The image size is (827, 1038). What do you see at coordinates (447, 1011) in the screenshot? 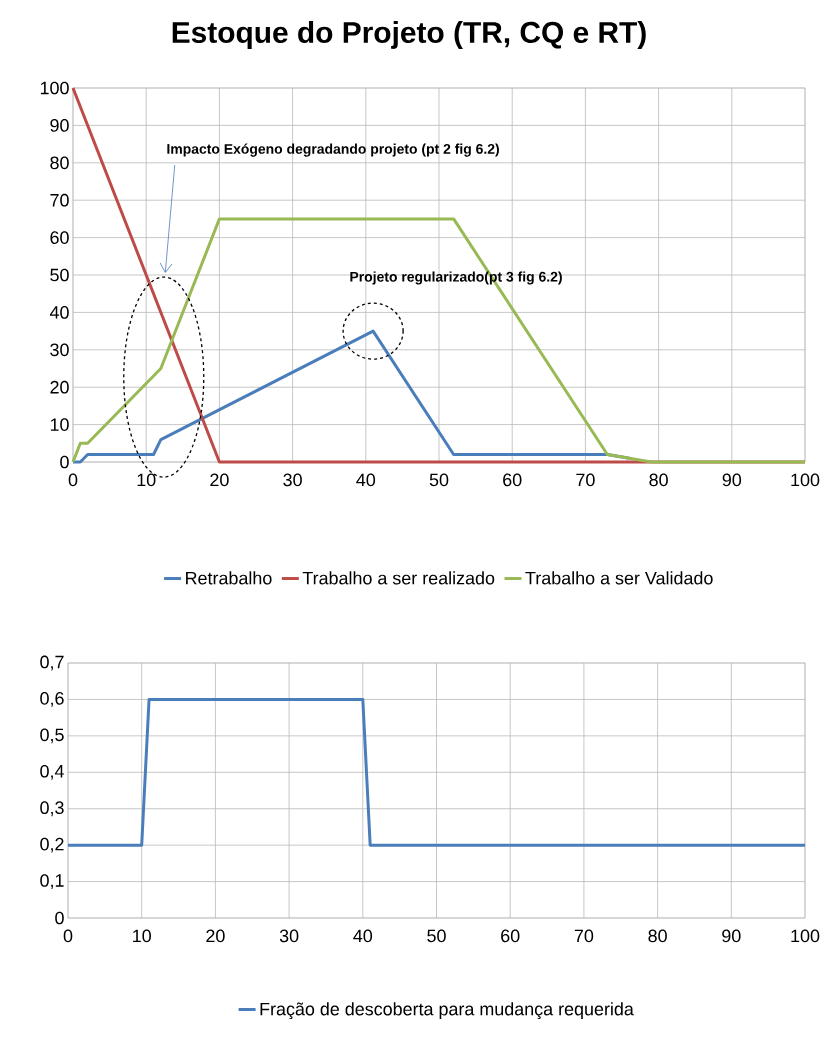
I see `legend-label: Fração de descoberta para mudança requerida` at bounding box center [447, 1011].